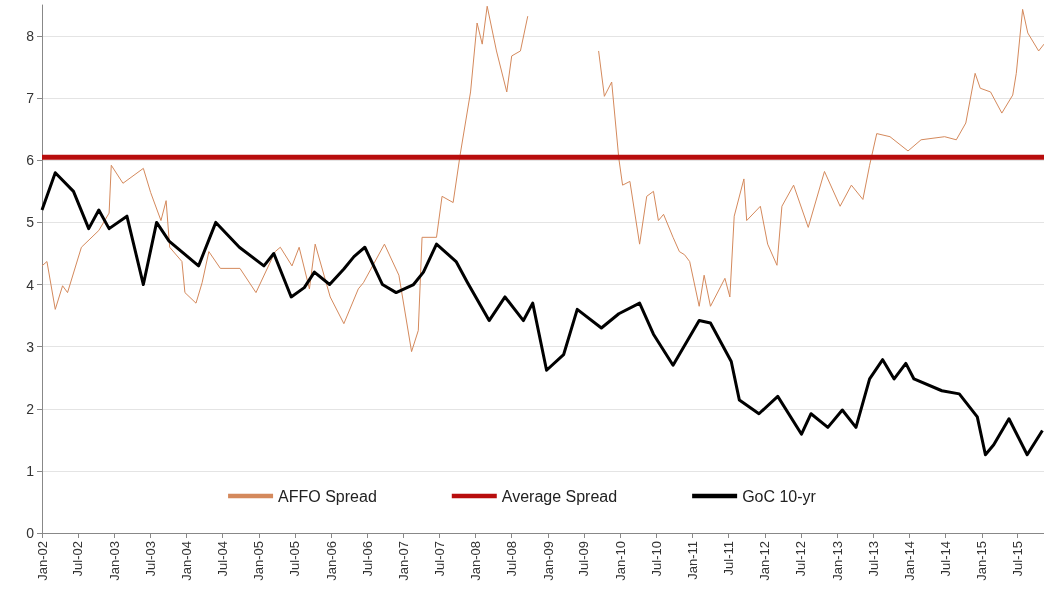 The width and height of the screenshot is (1044, 612). What do you see at coordinates (114, 561) in the screenshot?
I see `x-tick-label: Jan-03` at bounding box center [114, 561].